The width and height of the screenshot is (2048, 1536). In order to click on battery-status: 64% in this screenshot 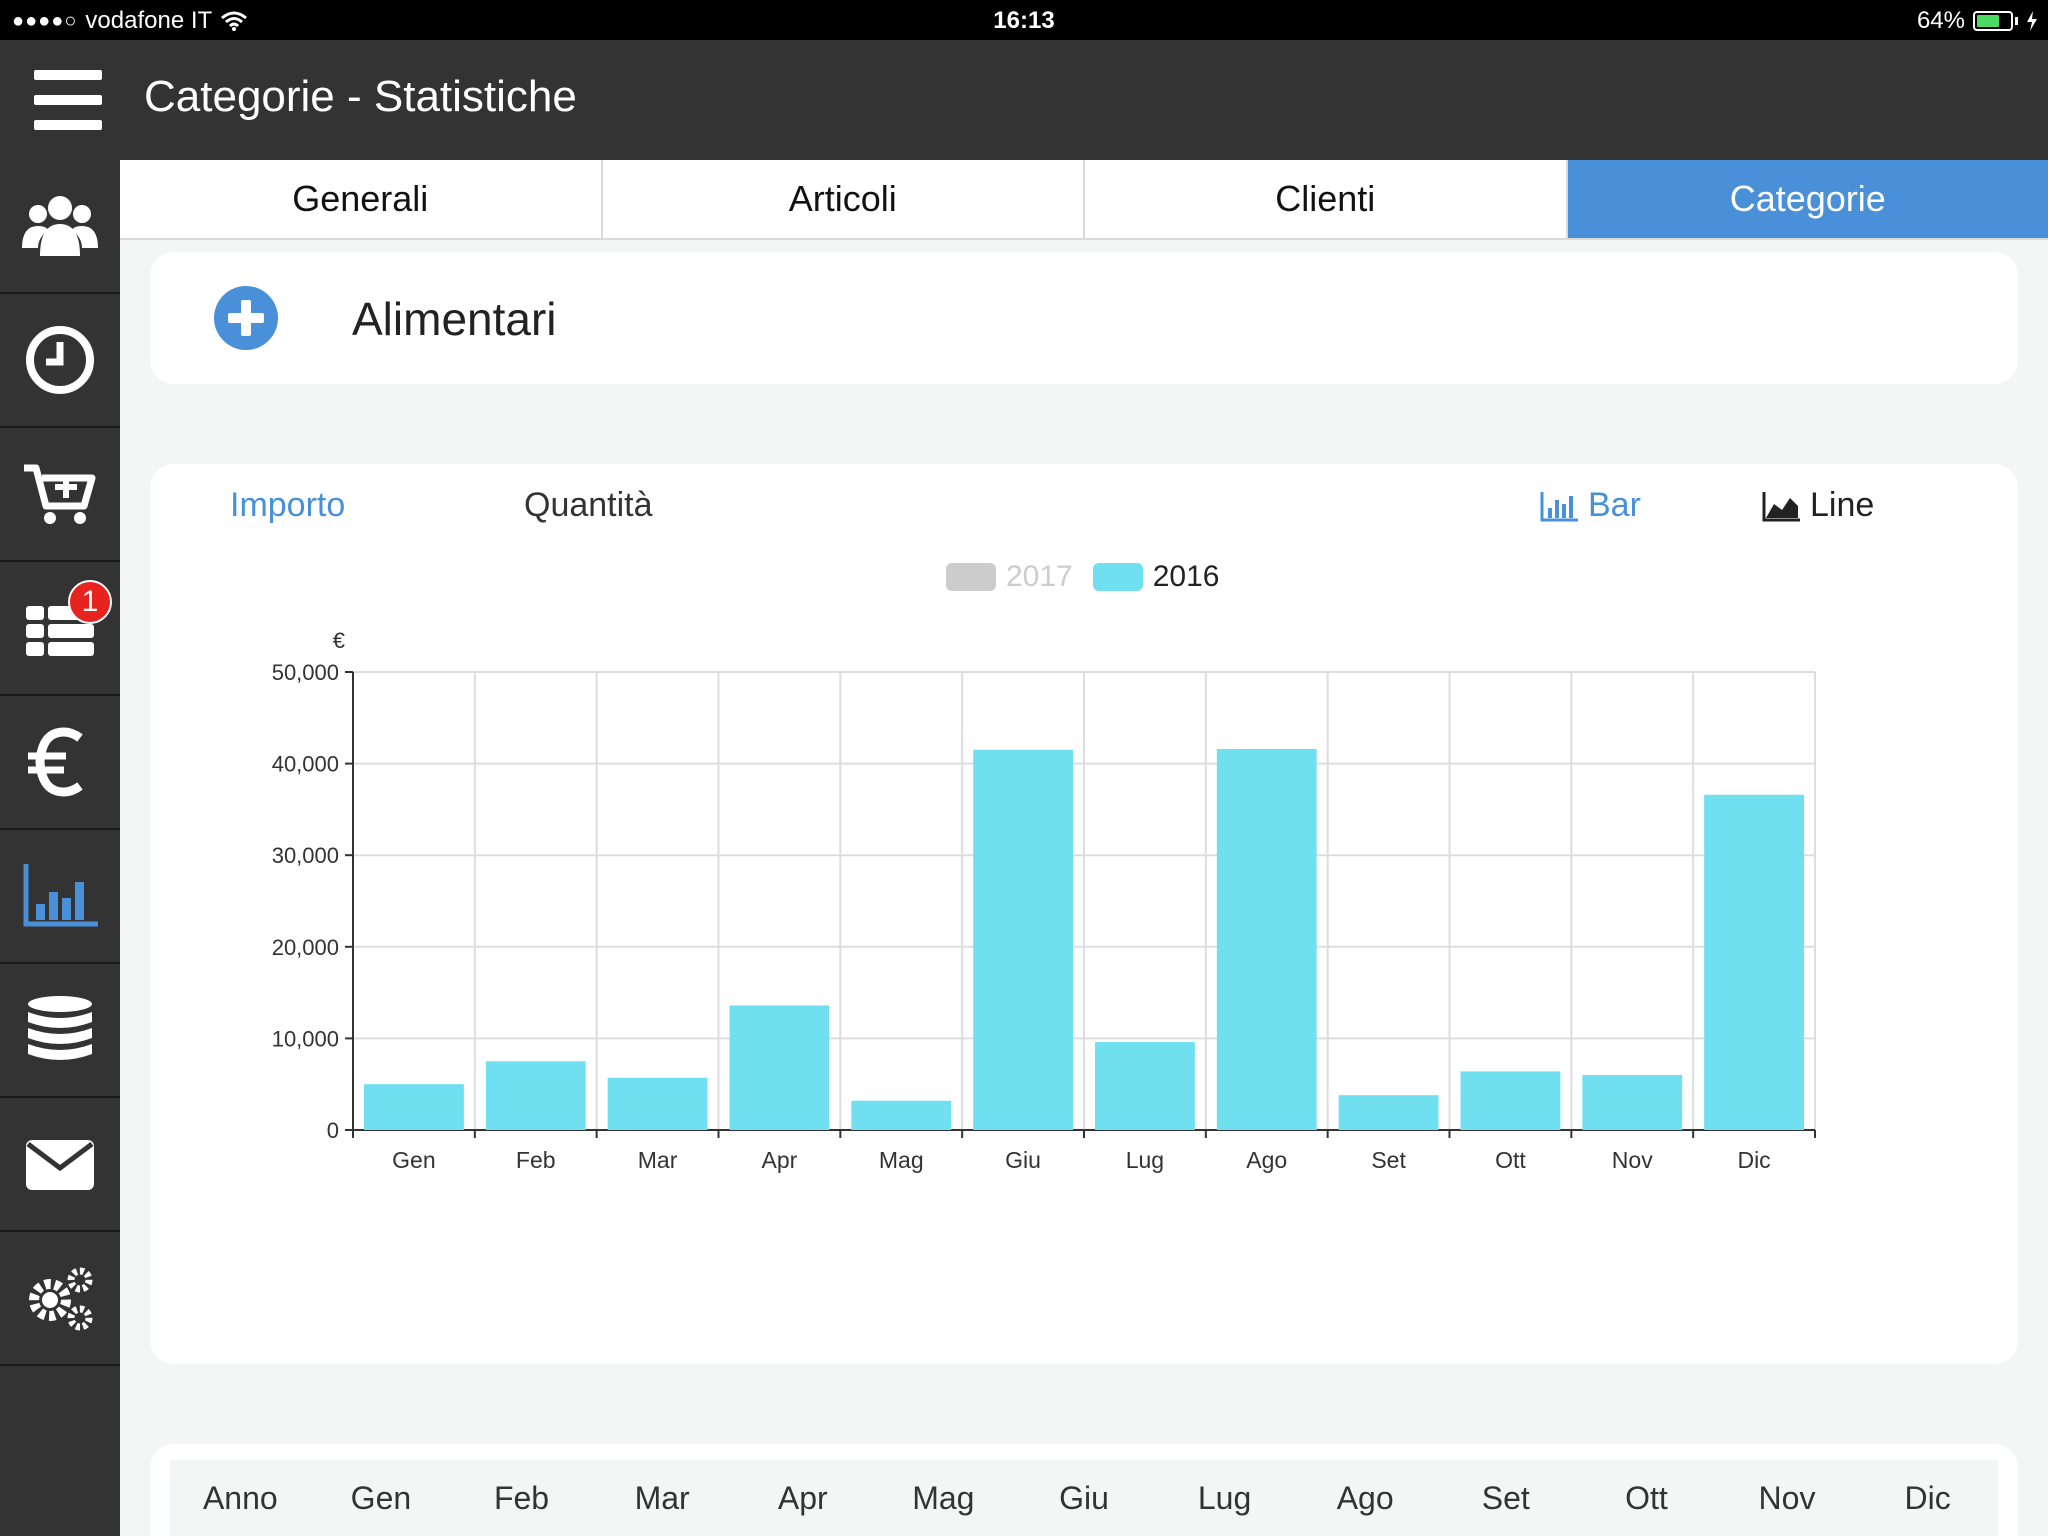, I will do `click(1977, 21)`.